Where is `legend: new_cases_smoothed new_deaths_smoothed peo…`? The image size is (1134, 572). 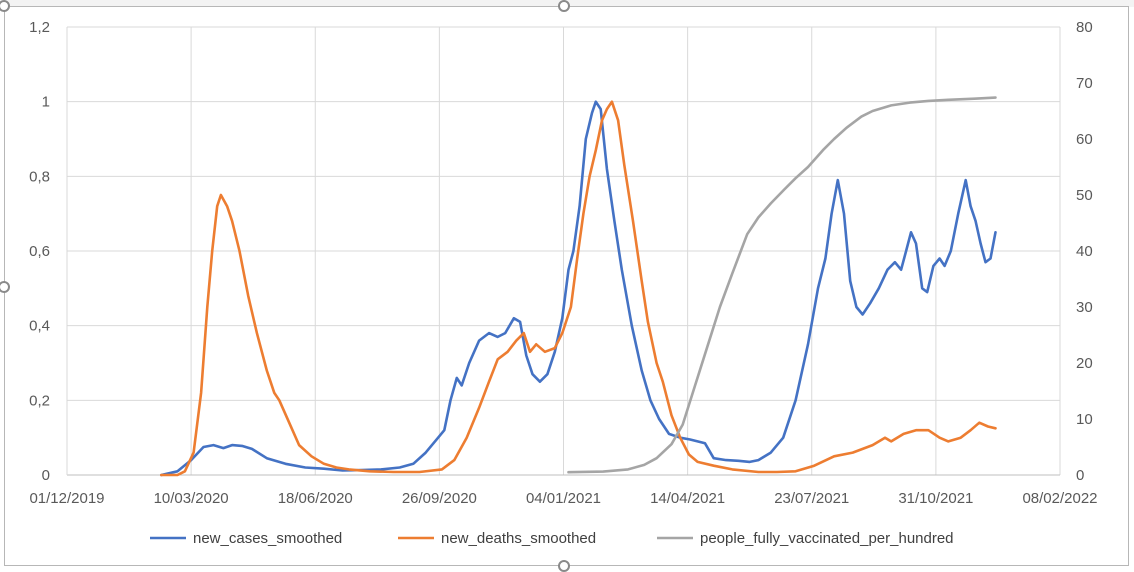
legend: new_cases_smoothed new_deaths_smoothed peo… is located at coordinates (552, 538).